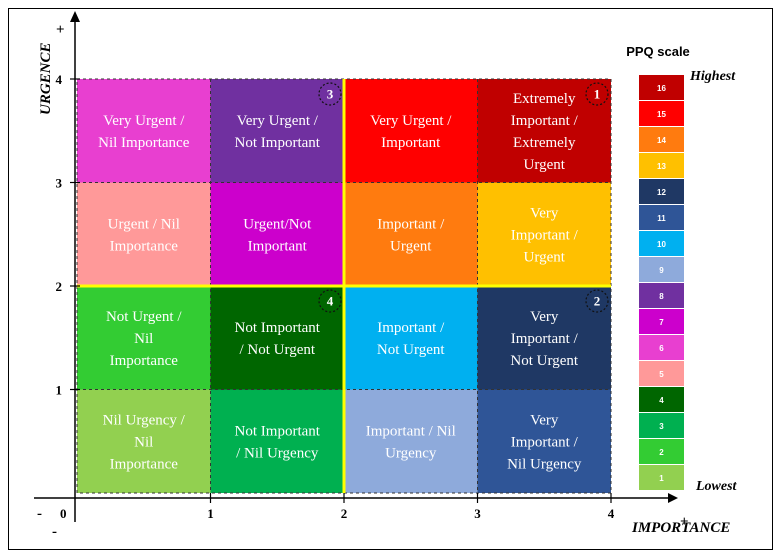  I want to click on origin-label: 0, so click(63, 513).